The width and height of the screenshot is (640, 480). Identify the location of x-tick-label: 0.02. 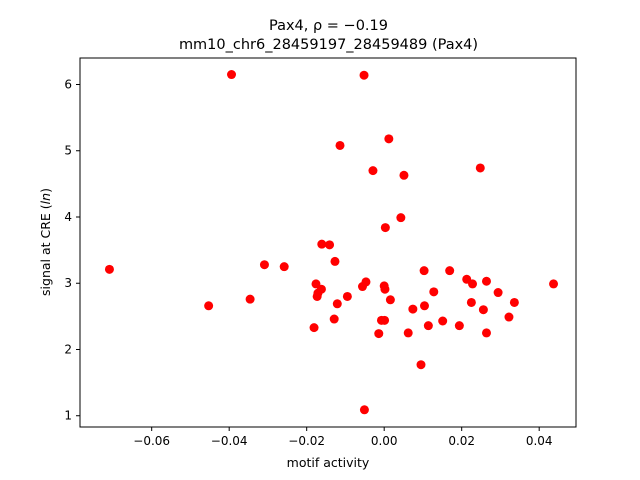
(461, 441).